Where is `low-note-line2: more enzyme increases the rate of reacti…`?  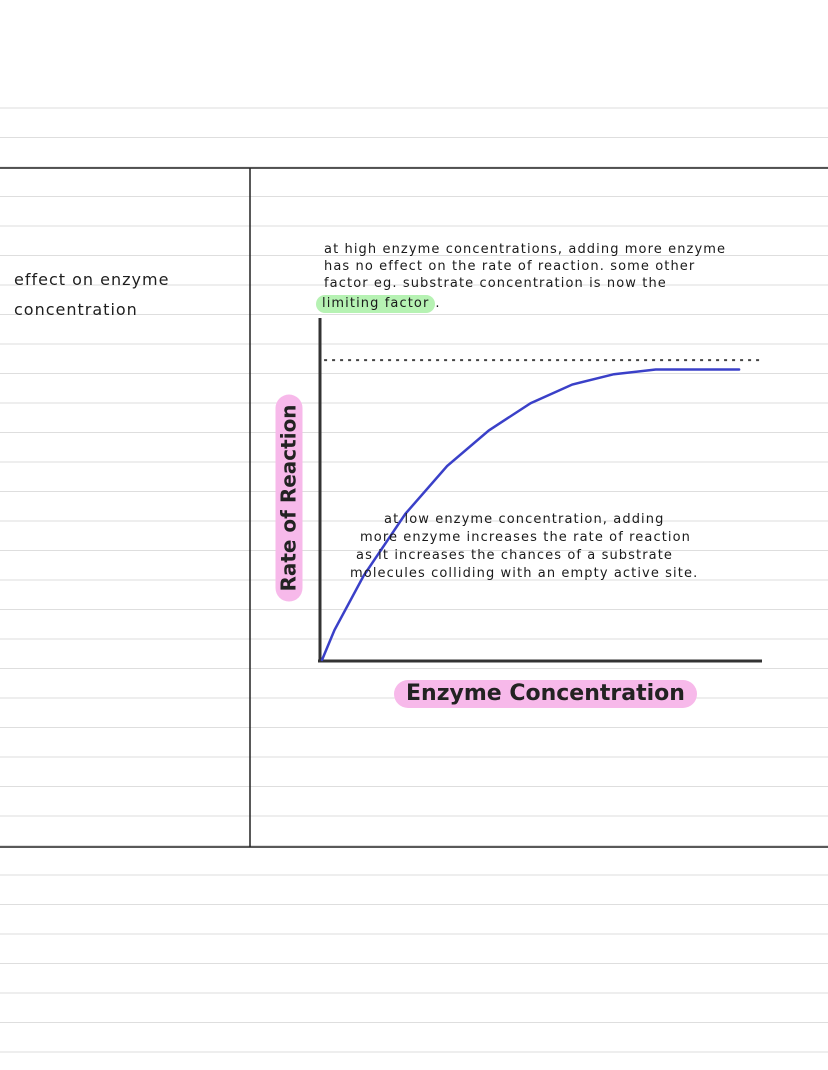 low-note-line2: more enzyme increases the rate of reacti… is located at coordinates (525, 537).